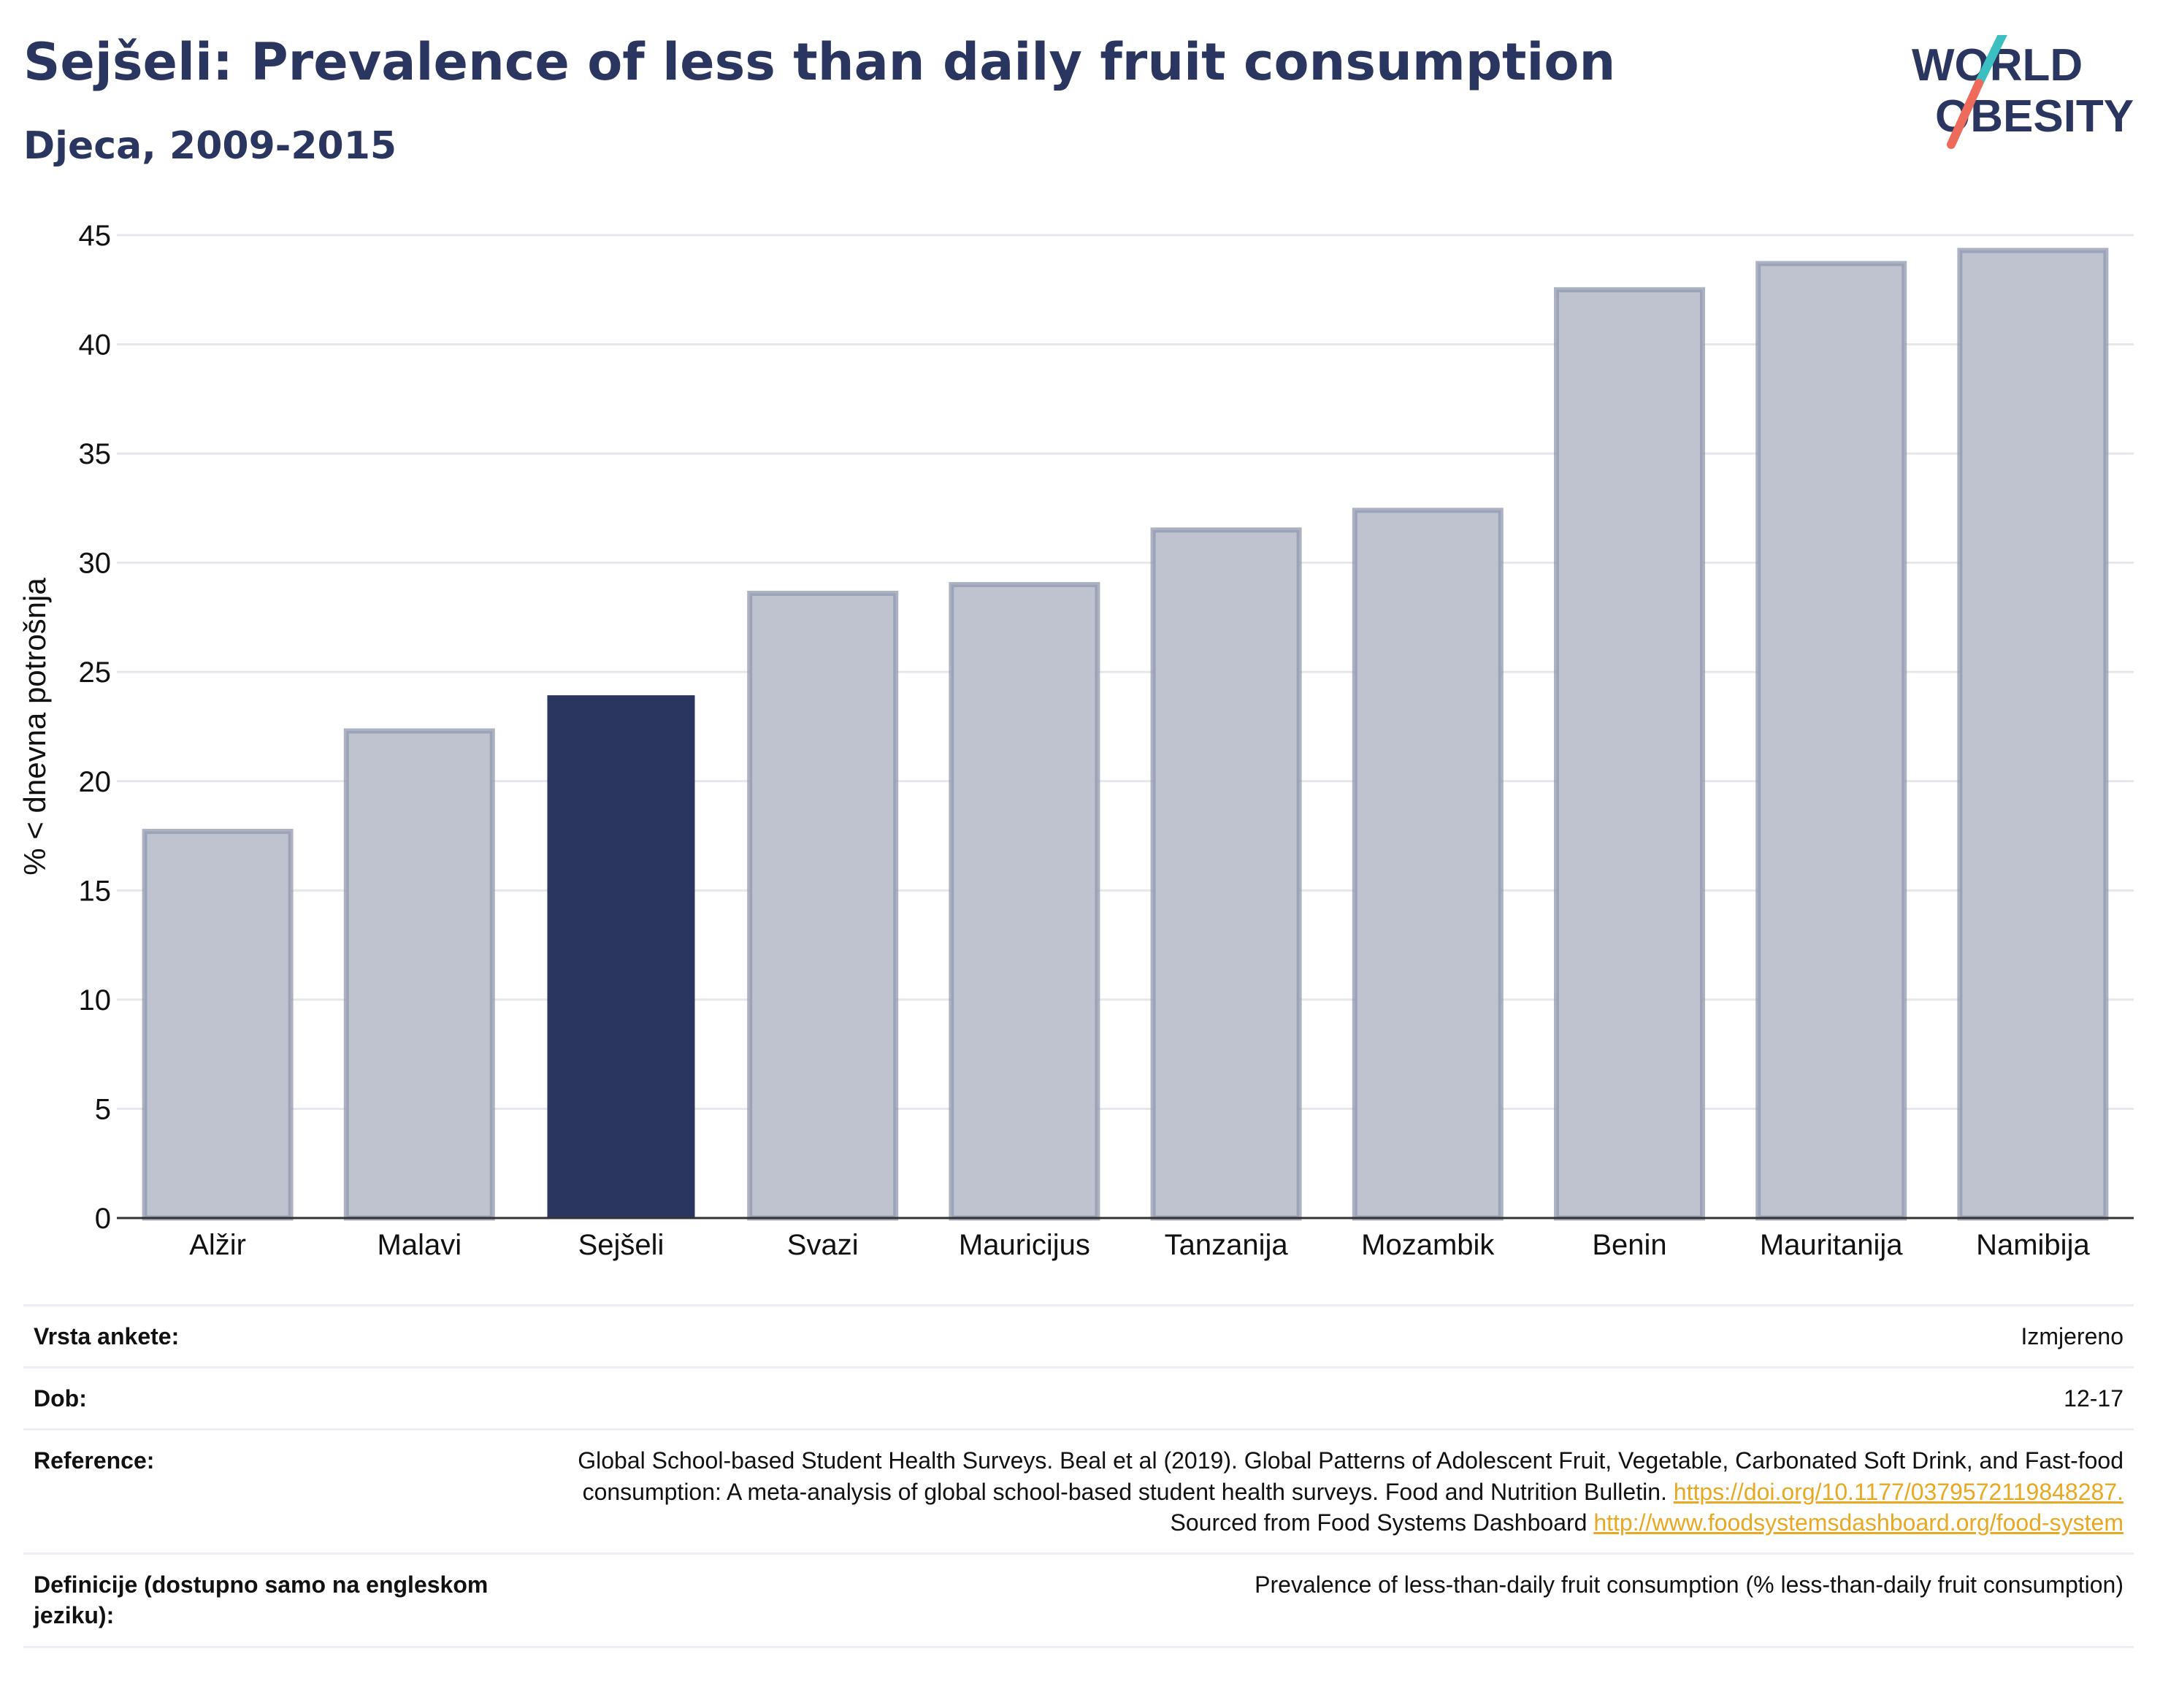 This screenshot has height=1708, width=2160. What do you see at coordinates (95, 782) in the screenshot?
I see `y-tick-label: 20` at bounding box center [95, 782].